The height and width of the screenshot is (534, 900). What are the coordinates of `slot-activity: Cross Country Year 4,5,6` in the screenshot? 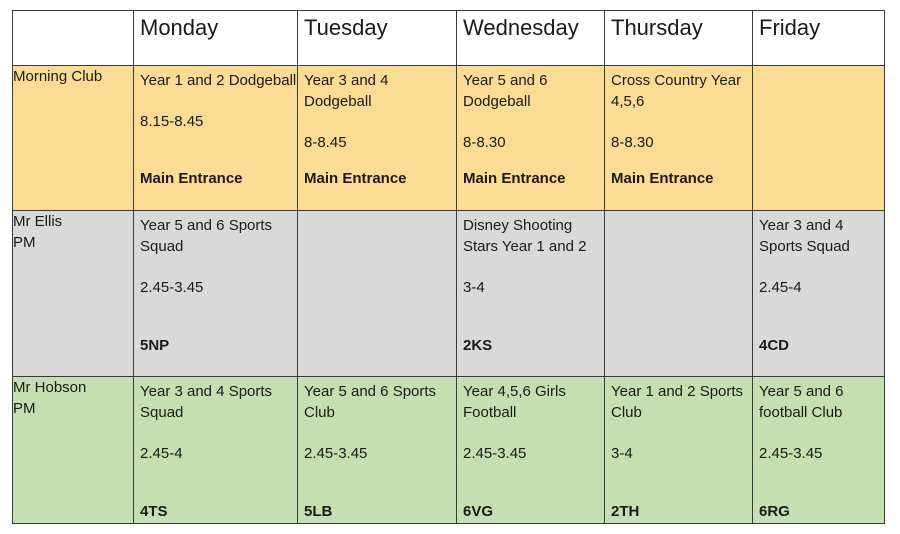 It's located at (676, 91).